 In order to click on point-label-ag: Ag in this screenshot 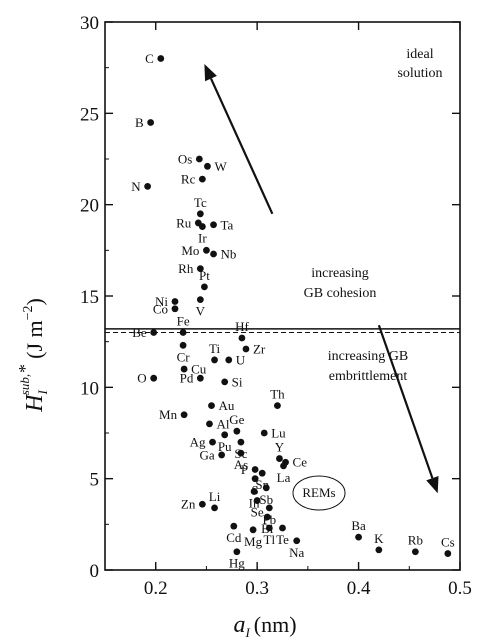, I will do `click(198, 442)`.